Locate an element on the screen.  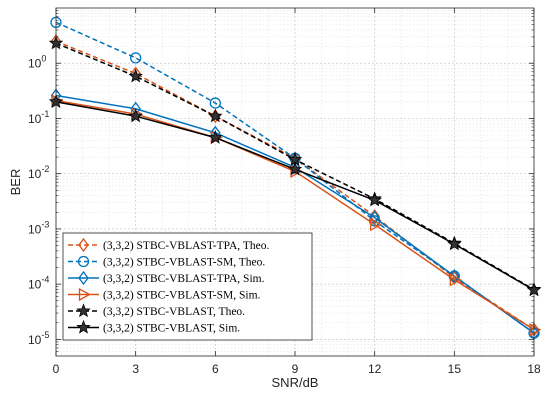
legend-box is located at coordinates (187, 286).